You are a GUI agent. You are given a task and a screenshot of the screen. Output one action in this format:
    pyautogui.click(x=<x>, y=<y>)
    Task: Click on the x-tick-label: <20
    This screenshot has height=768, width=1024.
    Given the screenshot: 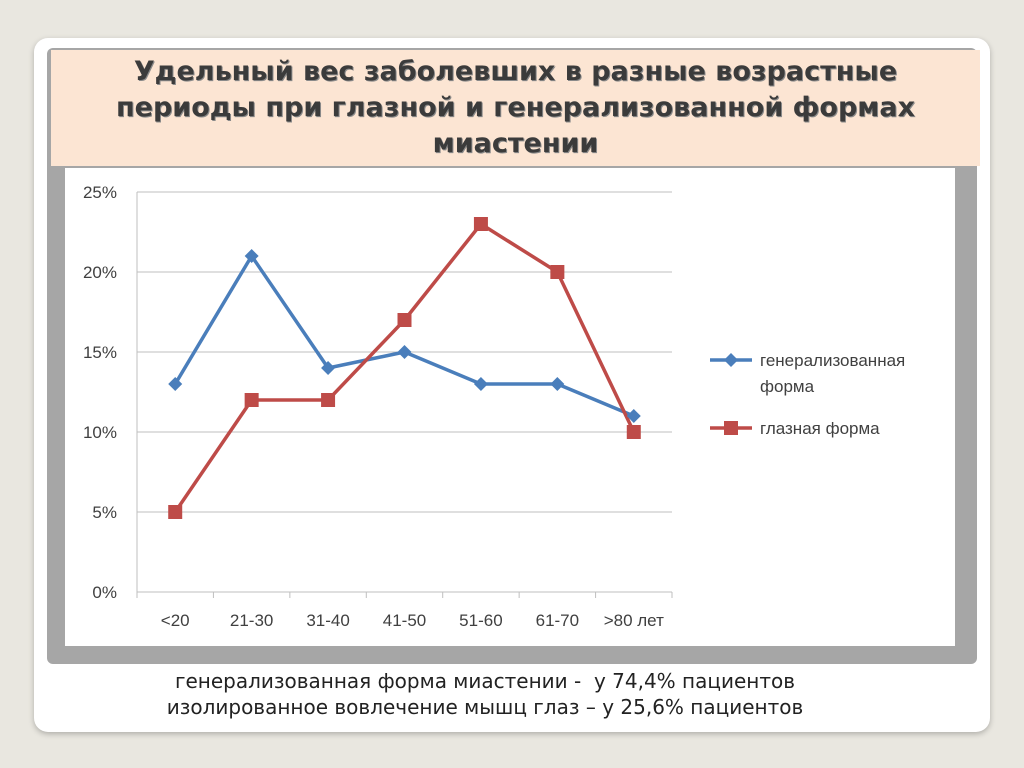 What is the action you would take?
    pyautogui.click(x=175, y=620)
    